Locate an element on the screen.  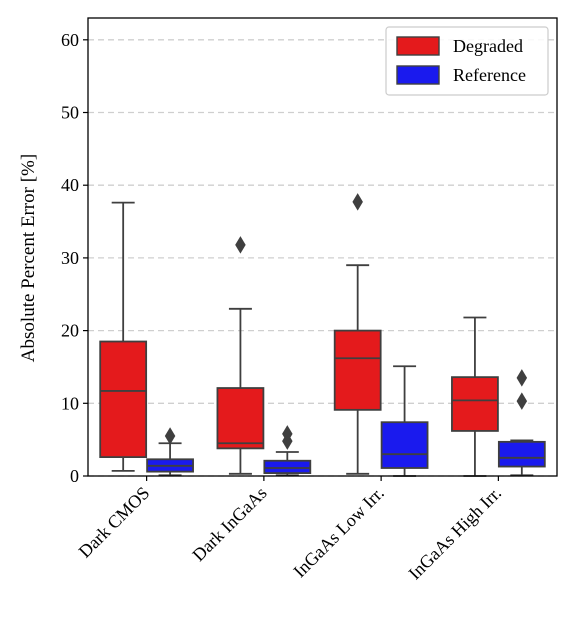
y-axis-label: Absolute Percent Error [%] is located at coordinates (28, 258).